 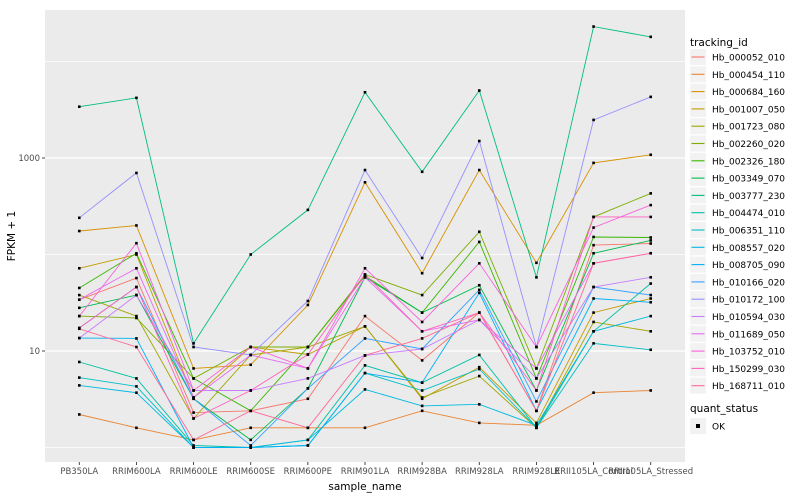 I want to click on legend-entry-Hb_103752_010: Hb_103752_010, so click(x=737, y=351).